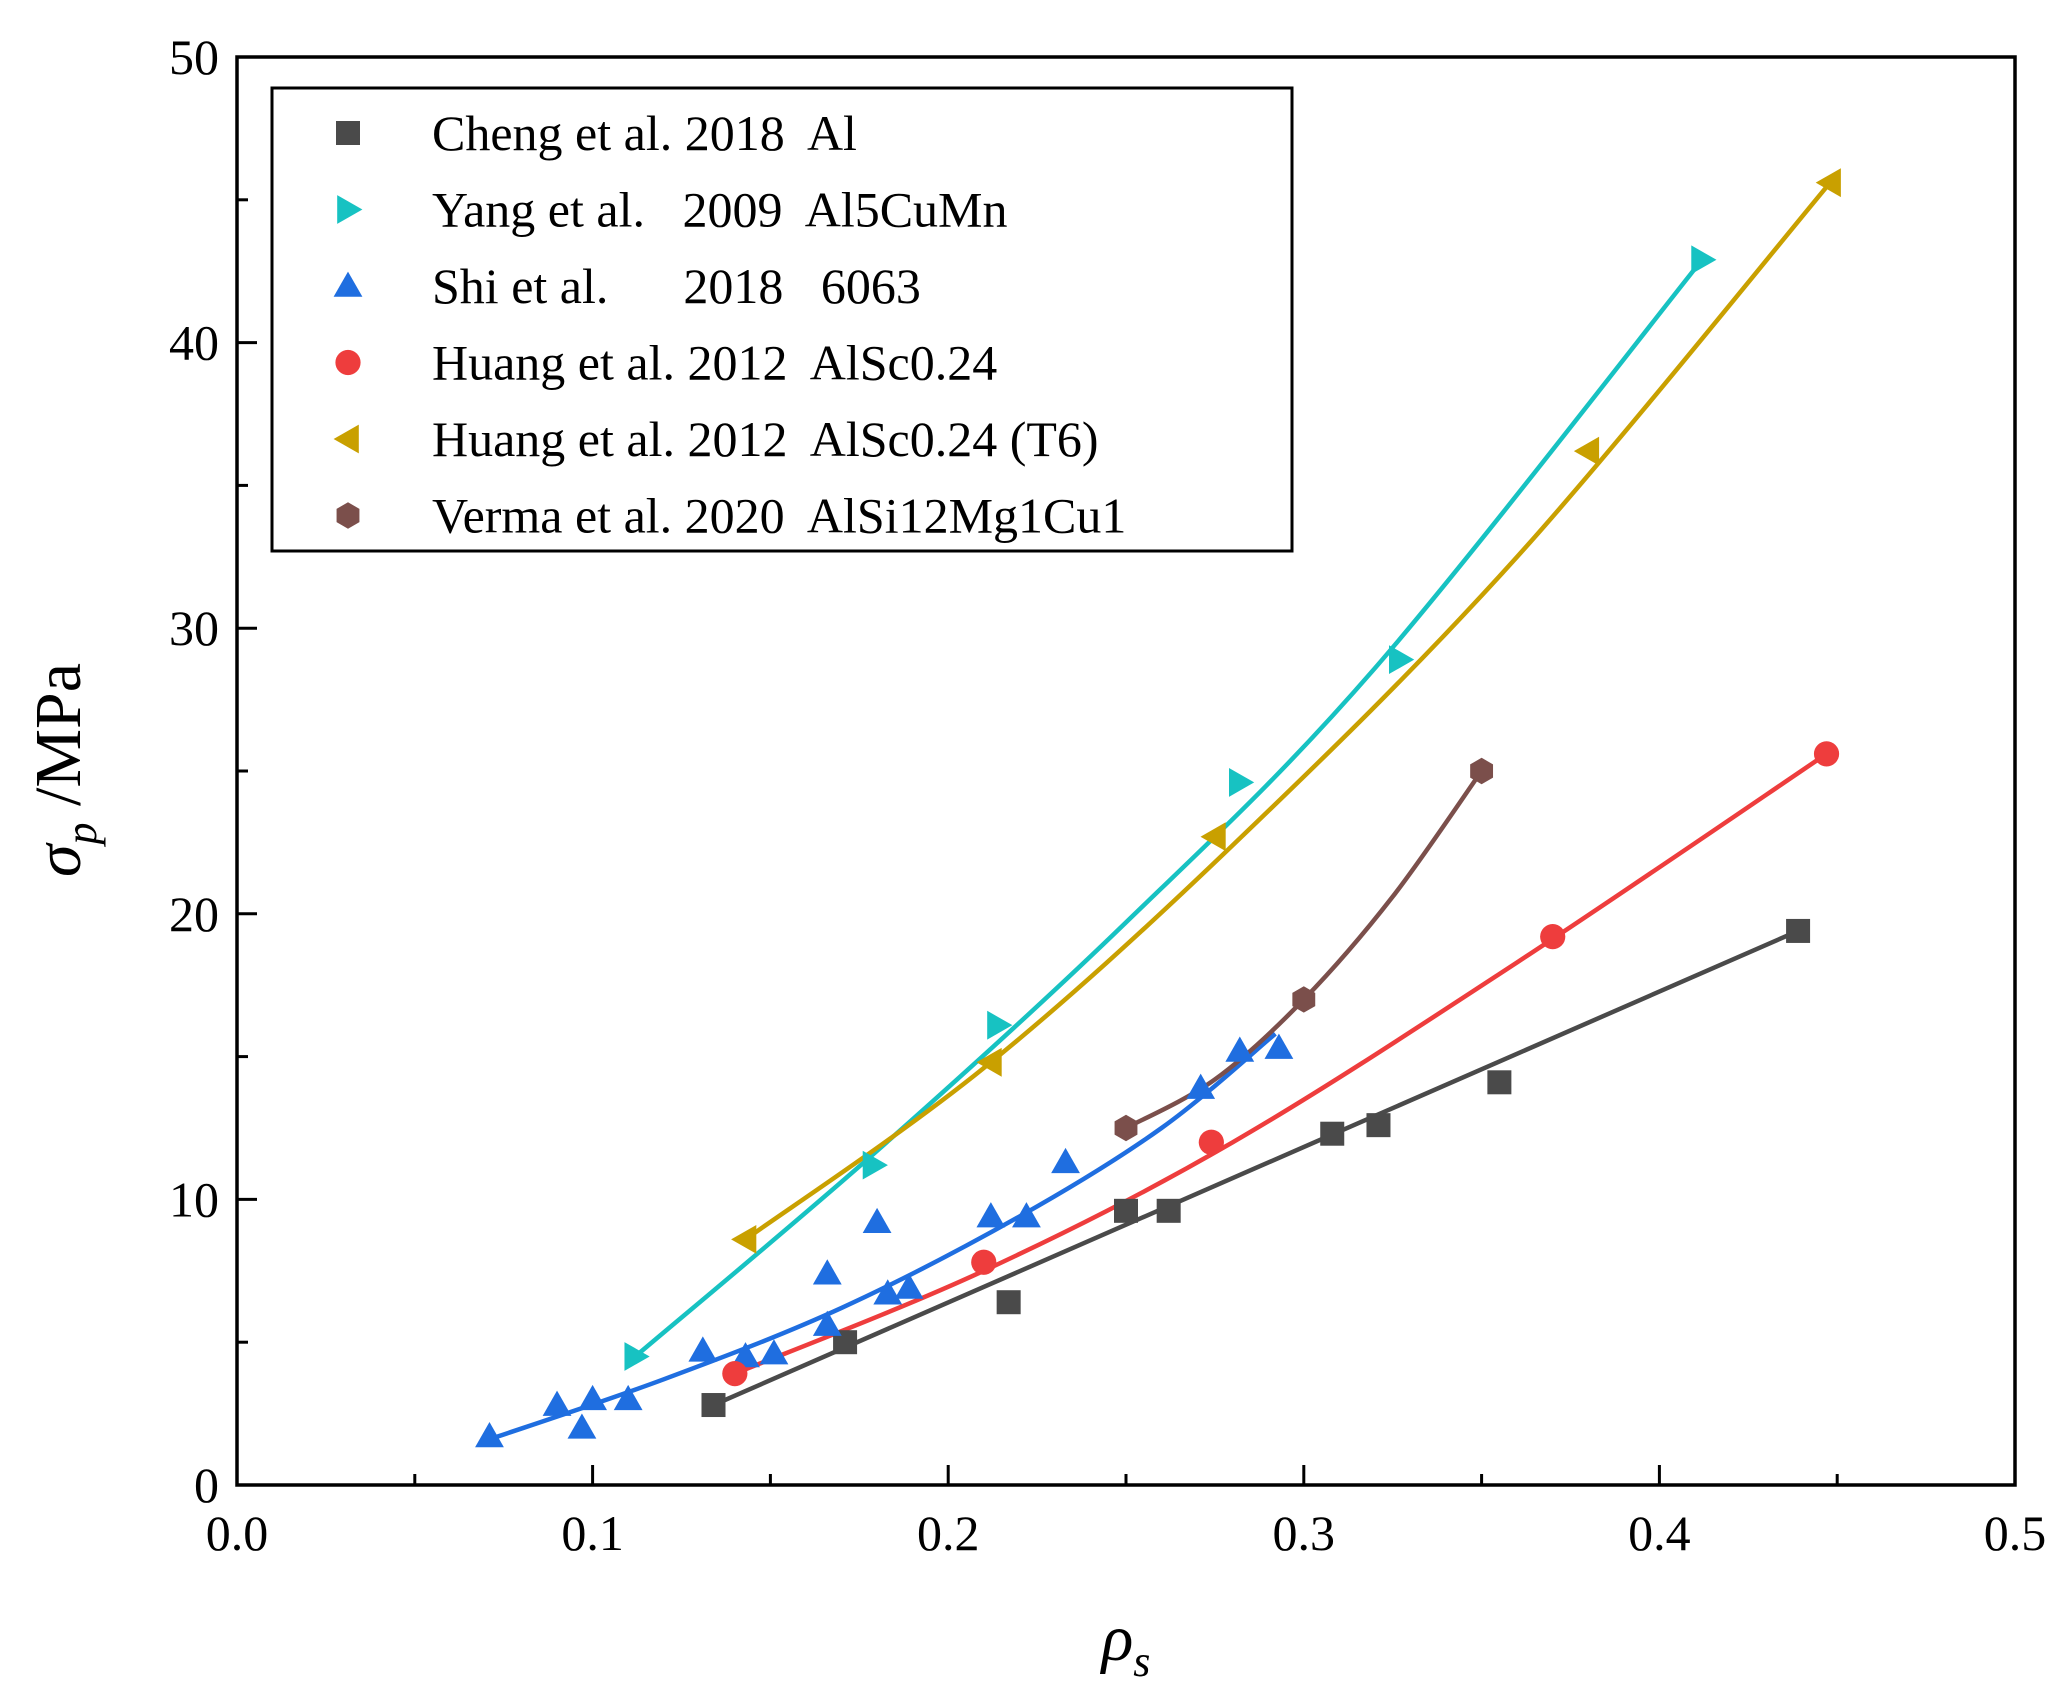 The height and width of the screenshot is (1700, 2072). Describe the element at coordinates (592, 1533) in the screenshot. I see `x-tick-label-1: 0.1` at that location.